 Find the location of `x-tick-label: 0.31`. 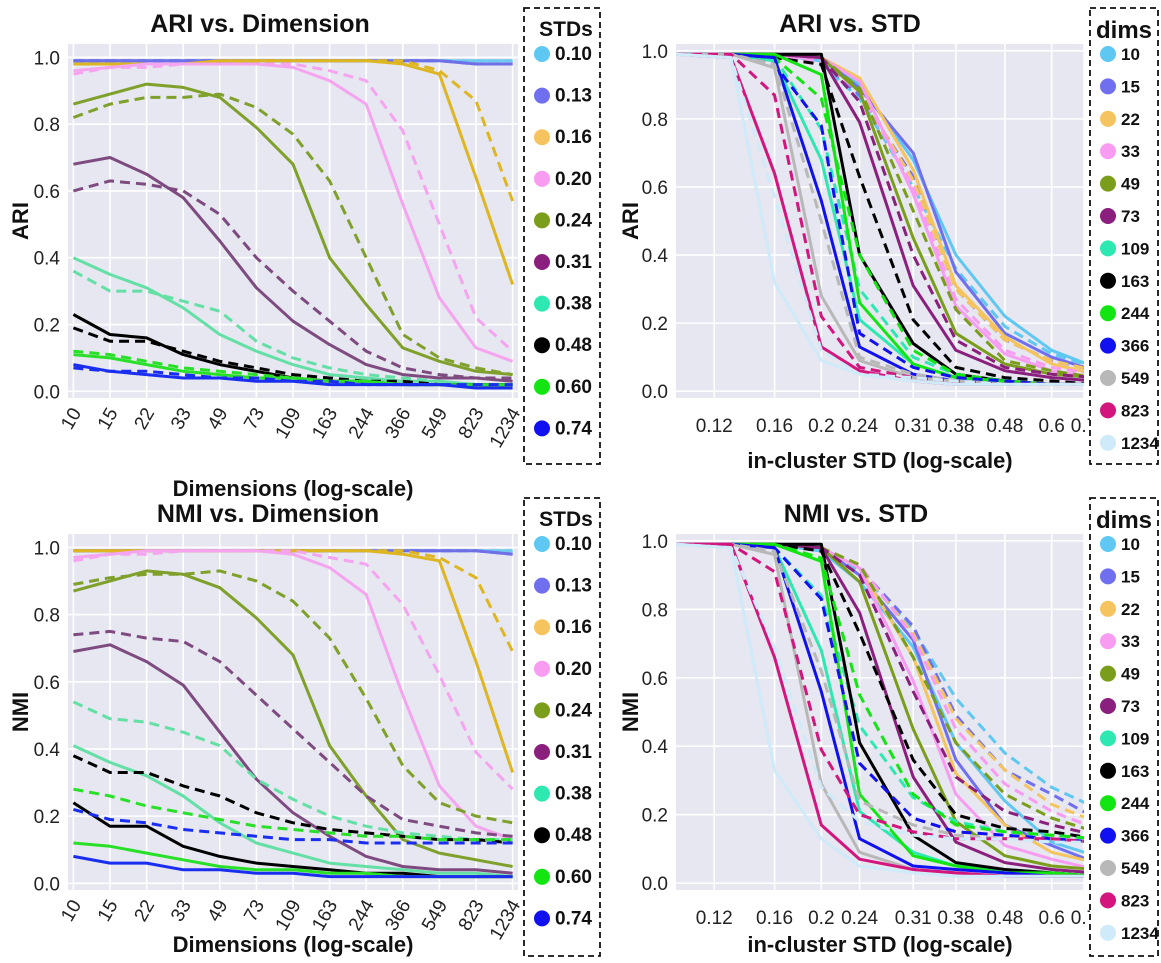

x-tick-label: 0.31 is located at coordinates (913, 918).